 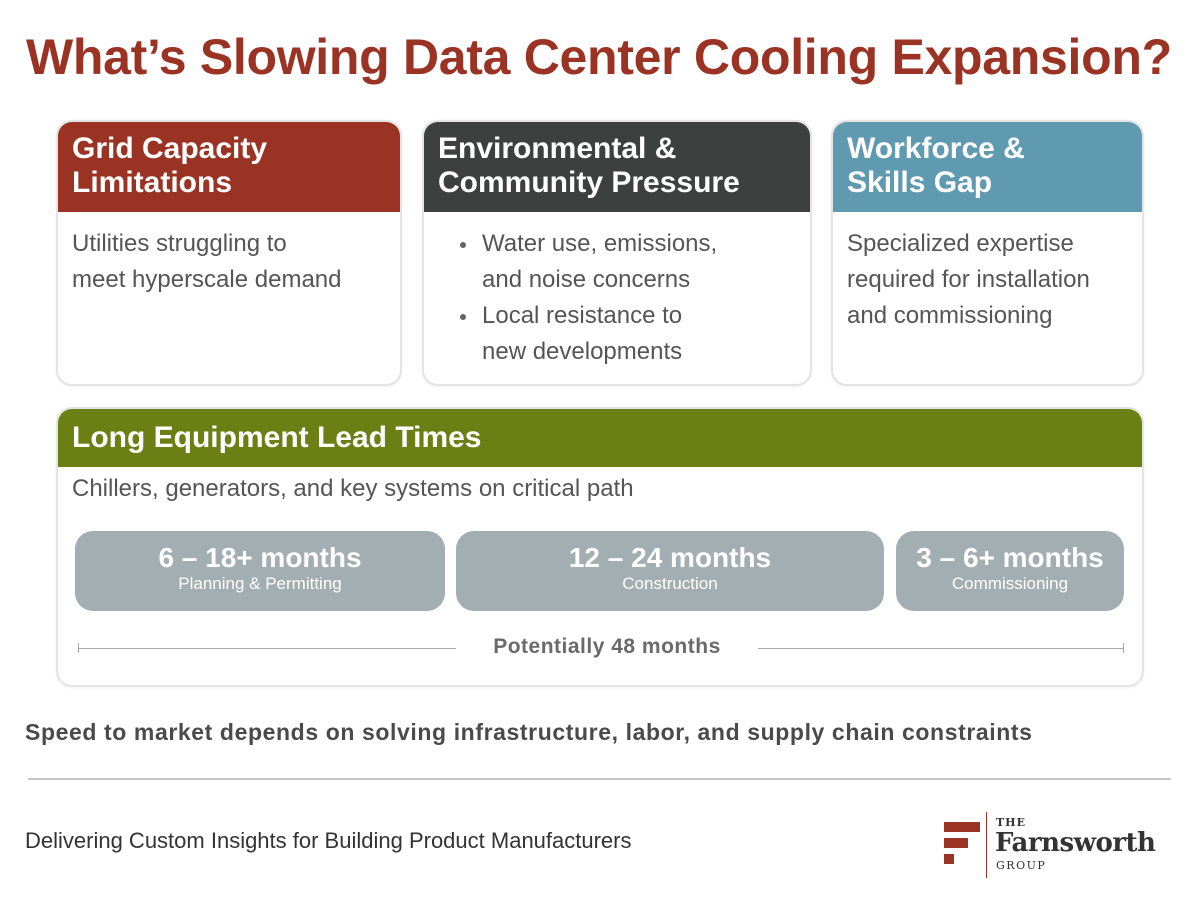 I want to click on phase-label: Commissioning, so click(x=1010, y=583).